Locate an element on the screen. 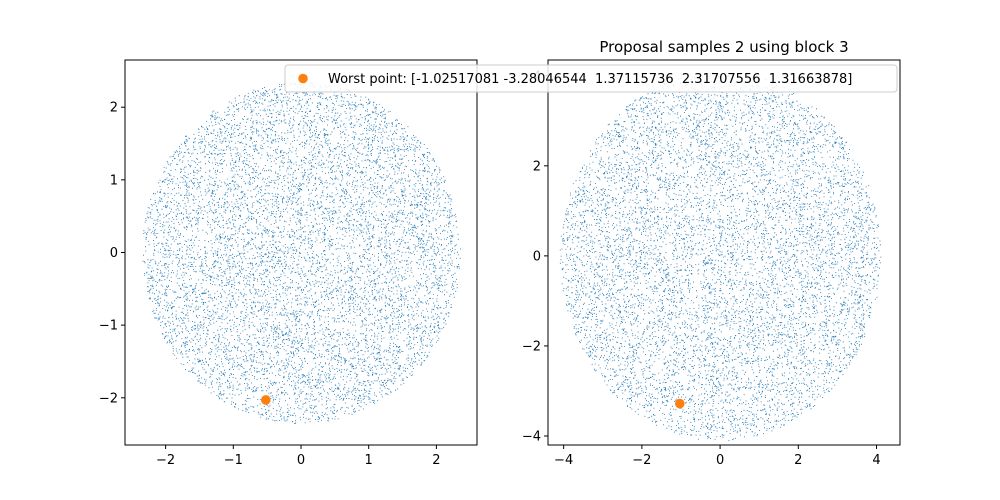 The width and height of the screenshot is (1000, 500). legend-box is located at coordinates (591, 78).